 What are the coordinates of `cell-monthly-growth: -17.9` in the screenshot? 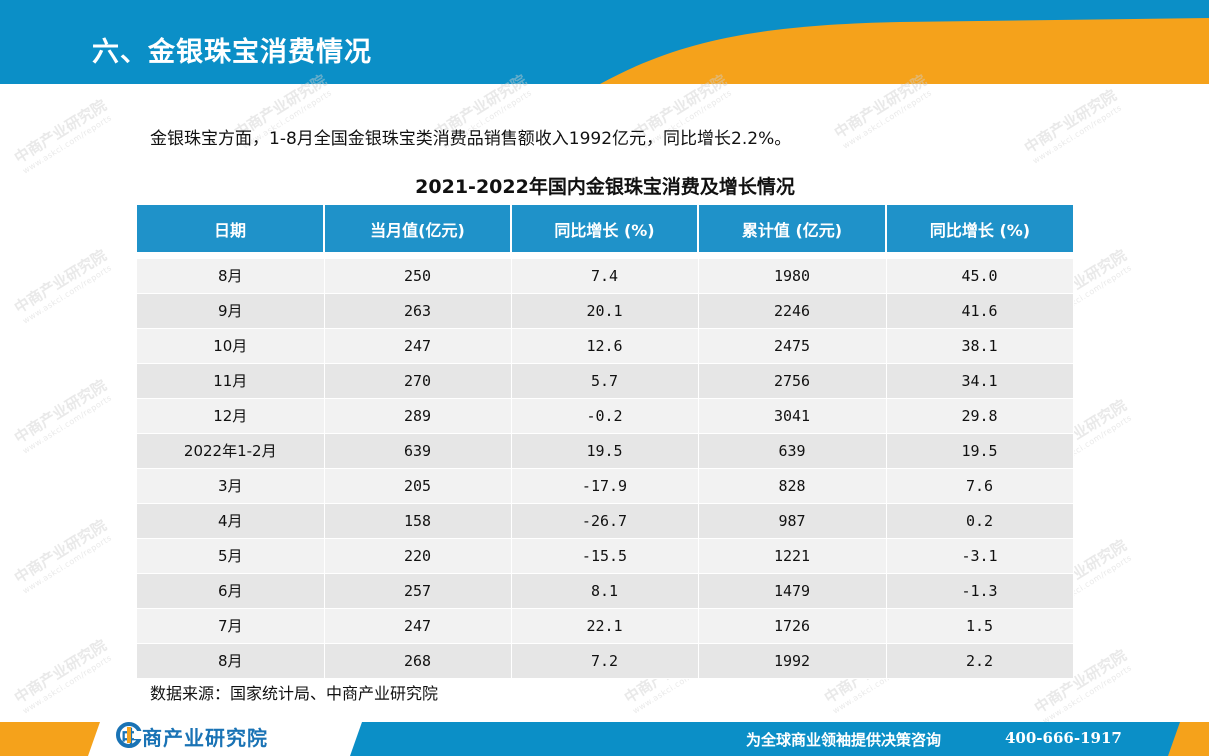 It's located at (605, 486).